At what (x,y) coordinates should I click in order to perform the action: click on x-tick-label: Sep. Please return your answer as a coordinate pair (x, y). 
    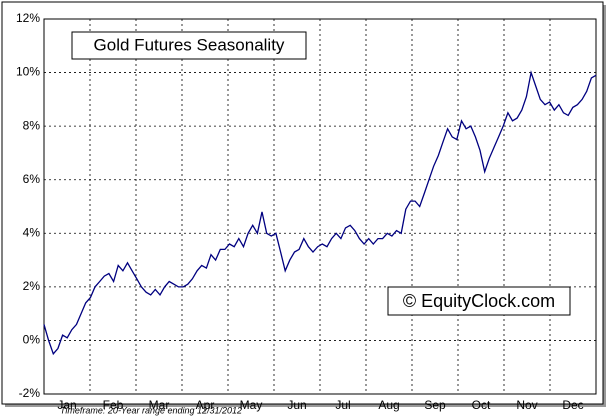
    Looking at the image, I should click on (435, 405).